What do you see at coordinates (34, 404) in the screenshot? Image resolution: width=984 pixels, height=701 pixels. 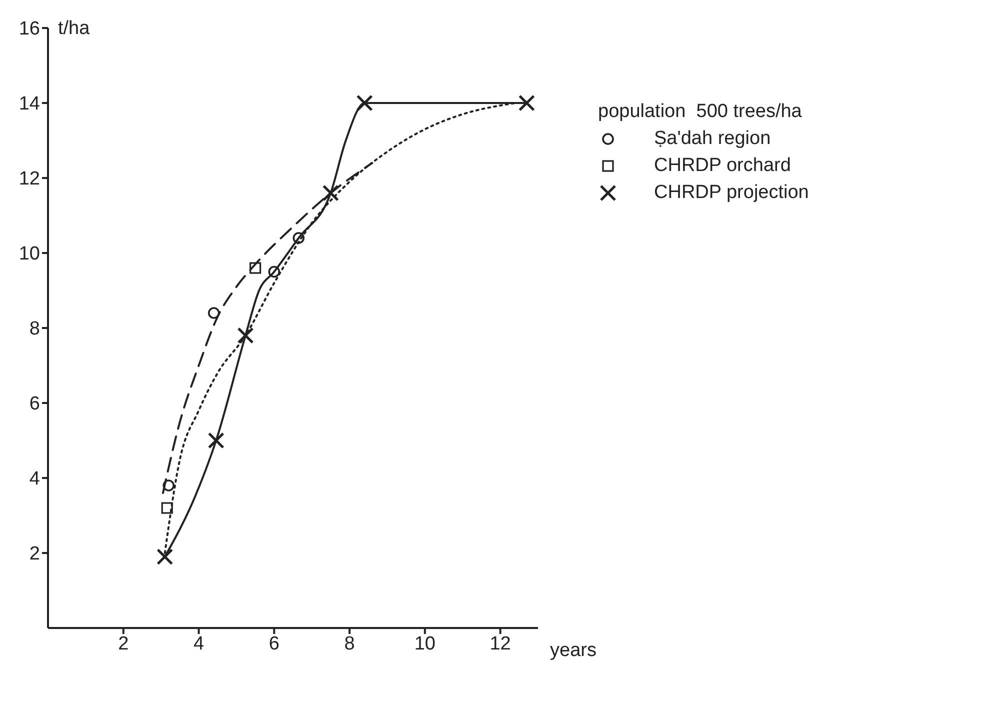 I see `y-tick-label: 6` at bounding box center [34, 404].